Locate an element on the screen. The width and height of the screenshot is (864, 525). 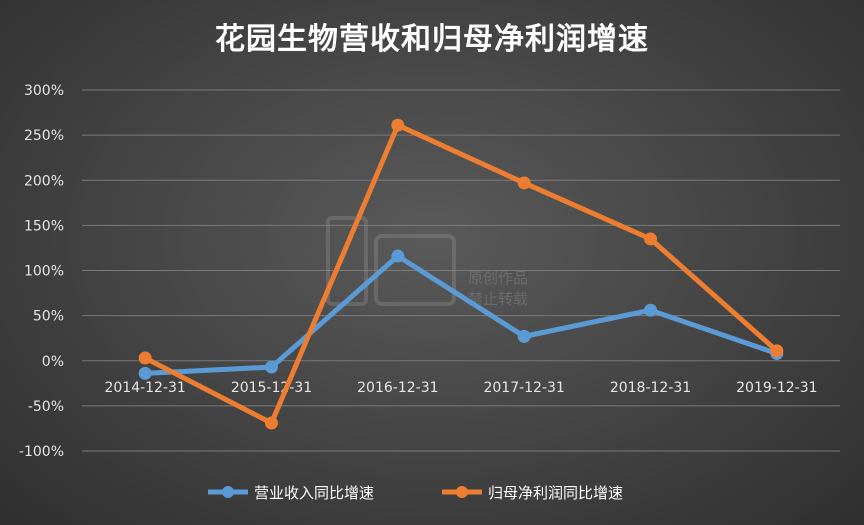
y-tick-label: 150% is located at coordinates (44, 226).